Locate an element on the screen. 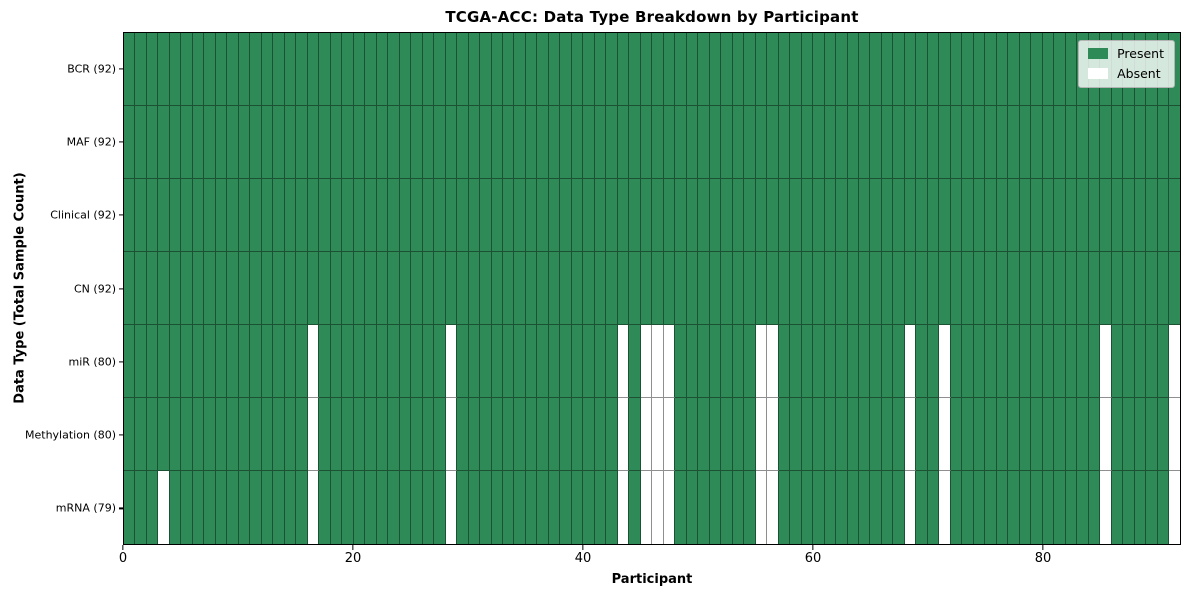  legend-label-present: Present is located at coordinates (1140, 53).